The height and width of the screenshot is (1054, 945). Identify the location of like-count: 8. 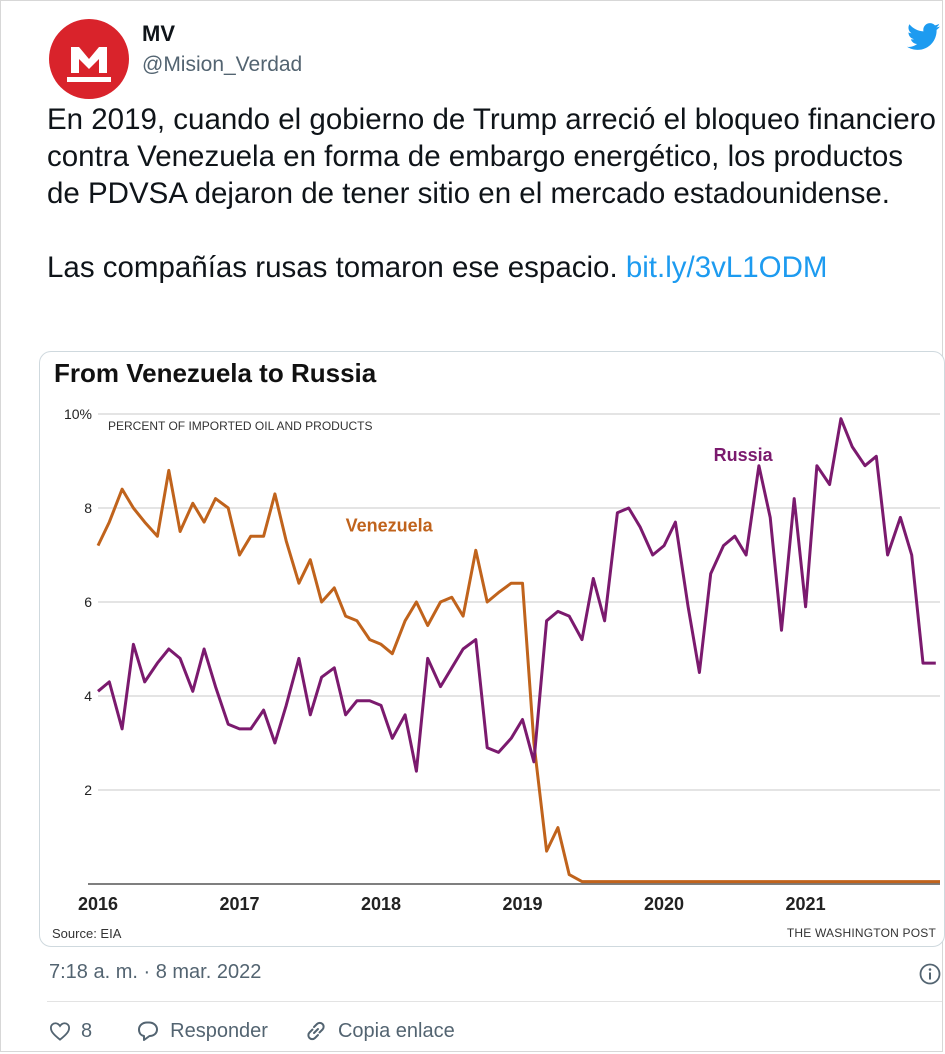
(87, 1030).